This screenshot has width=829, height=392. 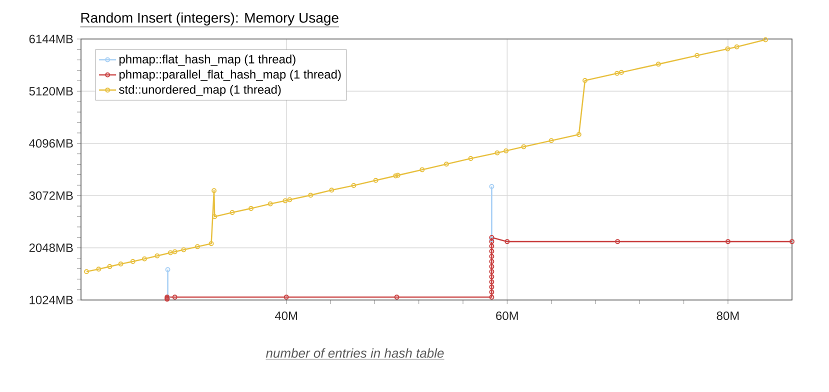 I want to click on legend-label: std::unordered_map (1 thread), so click(x=200, y=90).